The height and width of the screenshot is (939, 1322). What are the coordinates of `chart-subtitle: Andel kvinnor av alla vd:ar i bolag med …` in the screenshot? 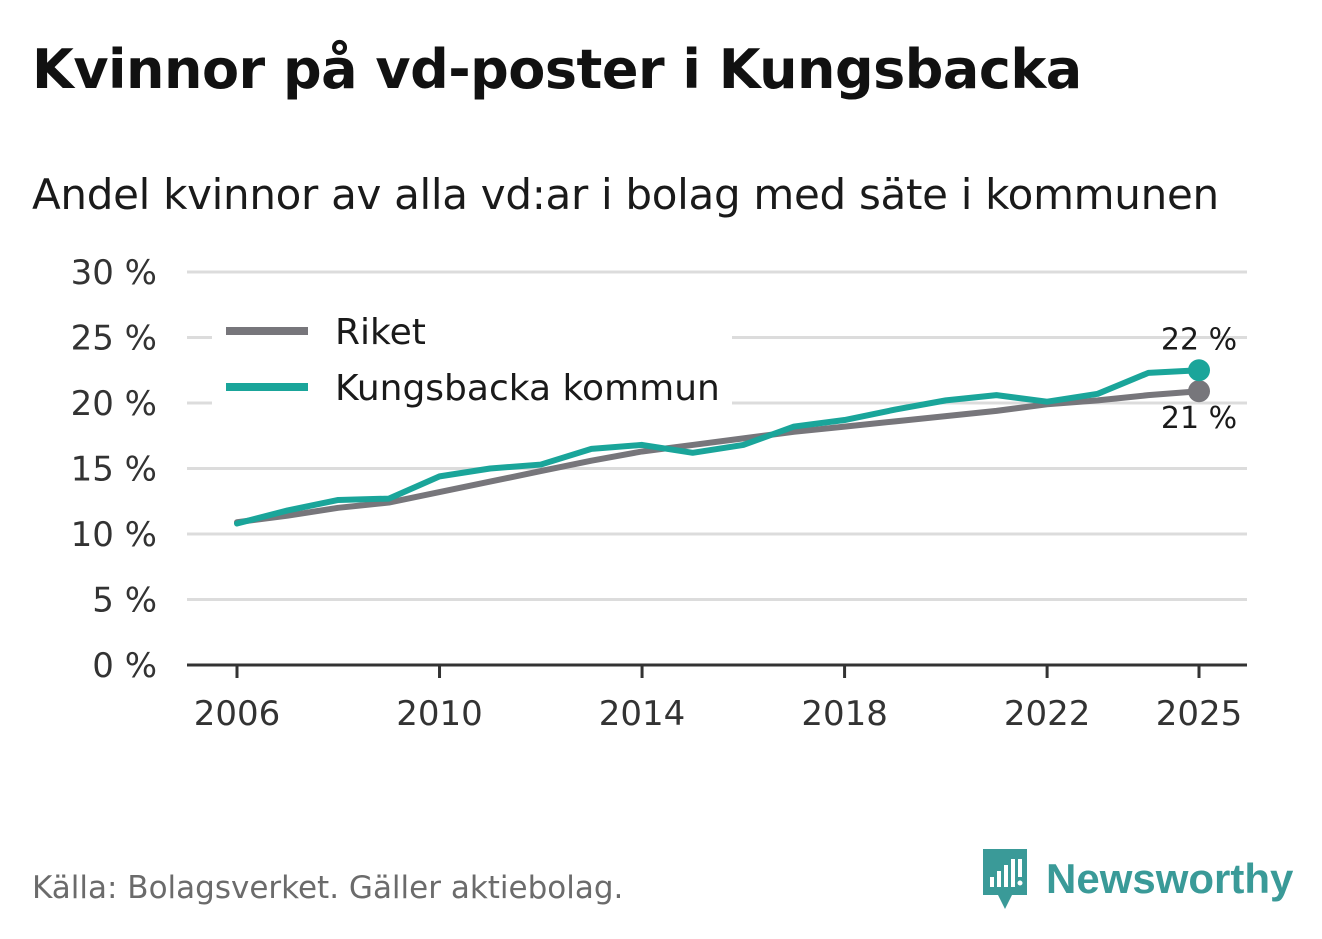 It's located at (625, 194).